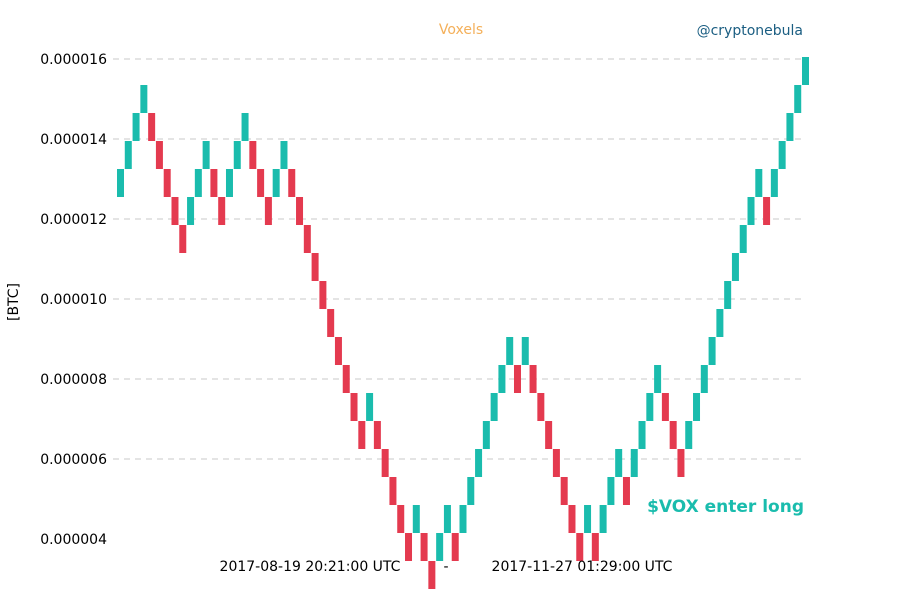  What do you see at coordinates (750, 31) in the screenshot?
I see `author-handle: @cryptonebula` at bounding box center [750, 31].